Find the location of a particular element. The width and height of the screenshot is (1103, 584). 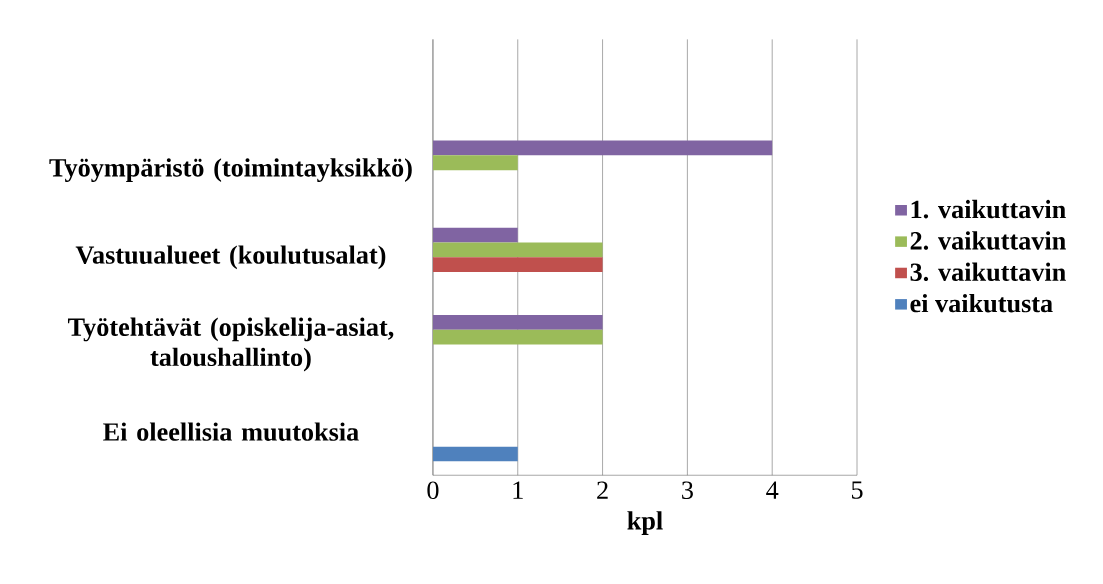

x-axis-title: kpl is located at coordinates (645, 522).